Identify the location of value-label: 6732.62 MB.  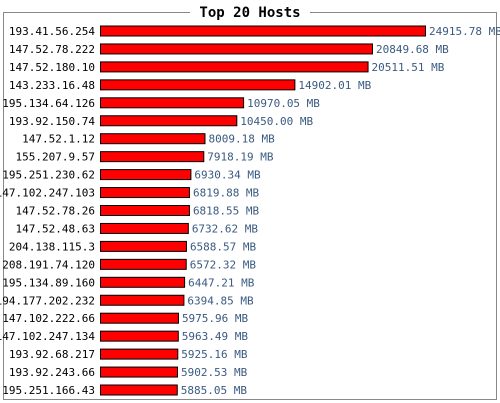
(225, 228).